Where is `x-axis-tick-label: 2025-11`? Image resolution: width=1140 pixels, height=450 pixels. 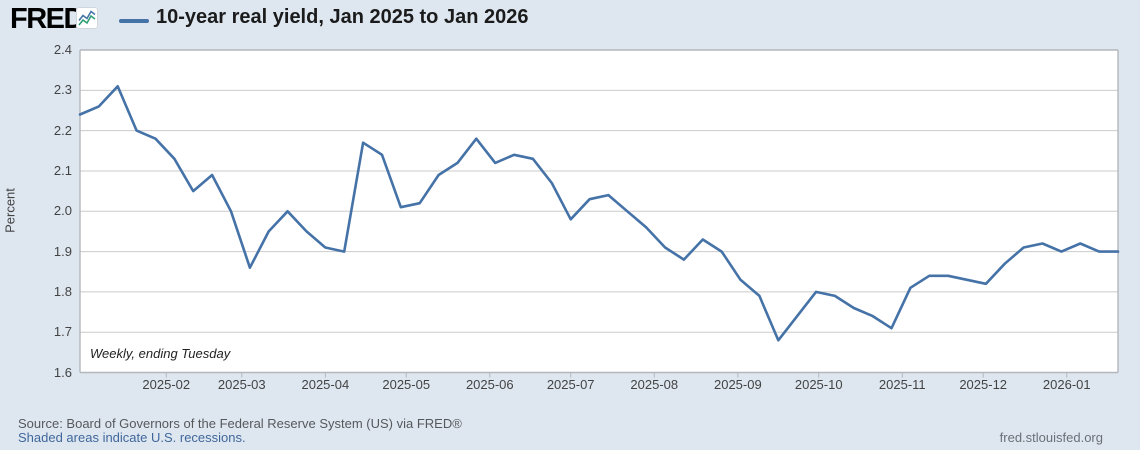
x-axis-tick-label: 2025-11 is located at coordinates (902, 384).